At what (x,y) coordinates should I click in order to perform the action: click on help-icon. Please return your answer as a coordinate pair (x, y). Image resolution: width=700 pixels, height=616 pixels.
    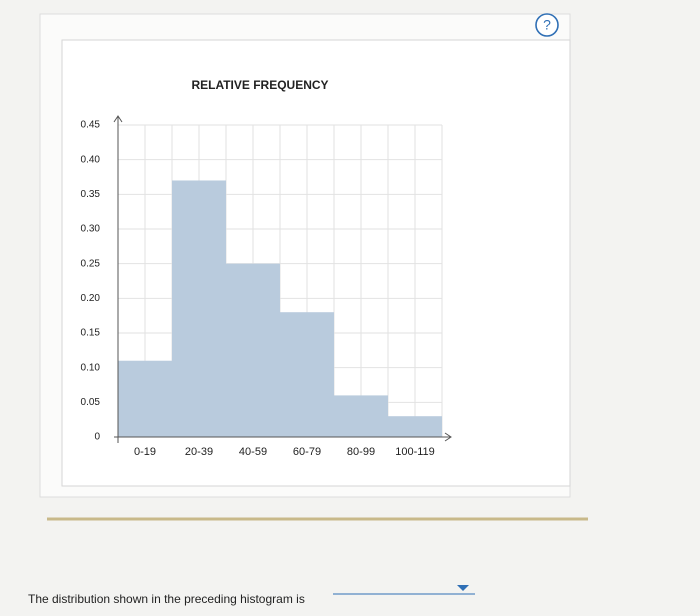
    Looking at the image, I should click on (547, 25).